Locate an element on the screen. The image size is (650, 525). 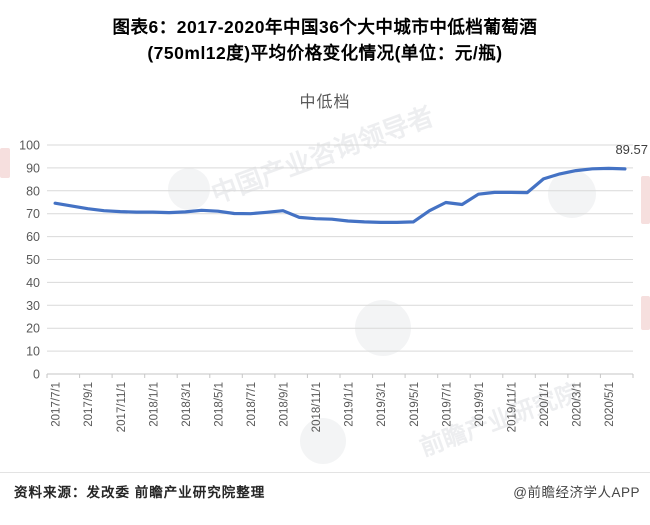
last-point-label: 89.57 is located at coordinates (631, 149).